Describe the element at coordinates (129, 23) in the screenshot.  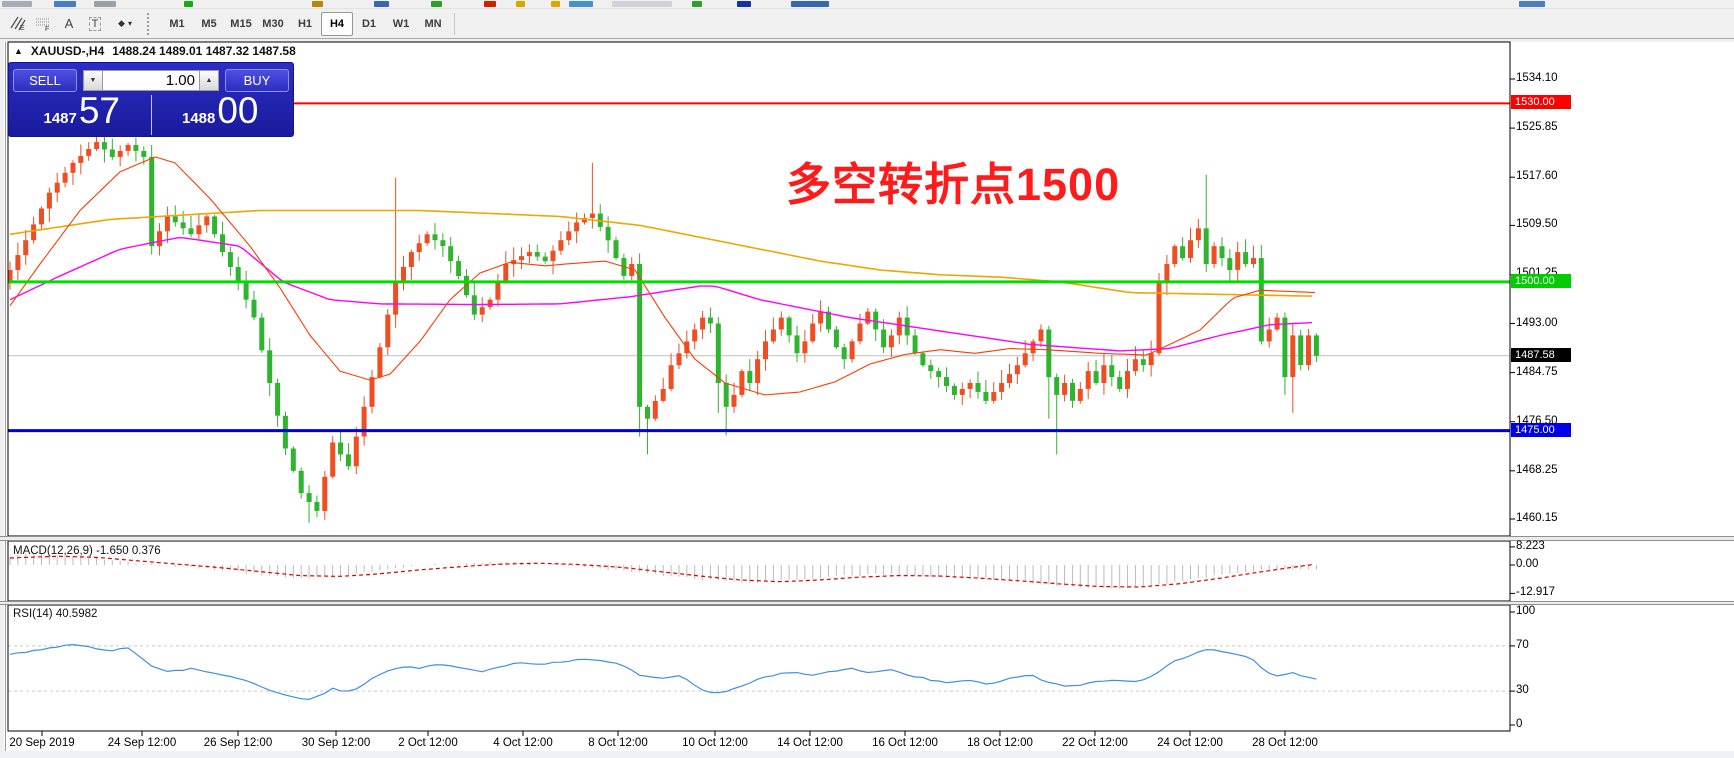
I see `chevron-down-icon: ▾` at that location.